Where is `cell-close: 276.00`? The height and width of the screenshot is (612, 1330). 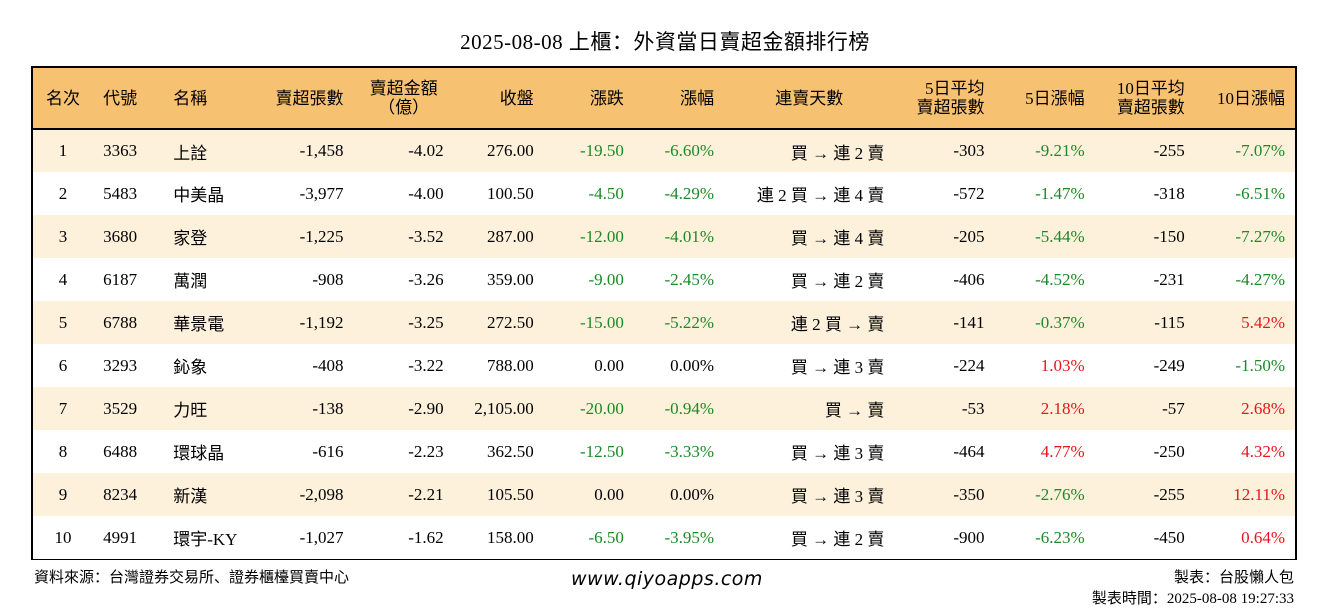 cell-close: 276.00 is located at coordinates (510, 150).